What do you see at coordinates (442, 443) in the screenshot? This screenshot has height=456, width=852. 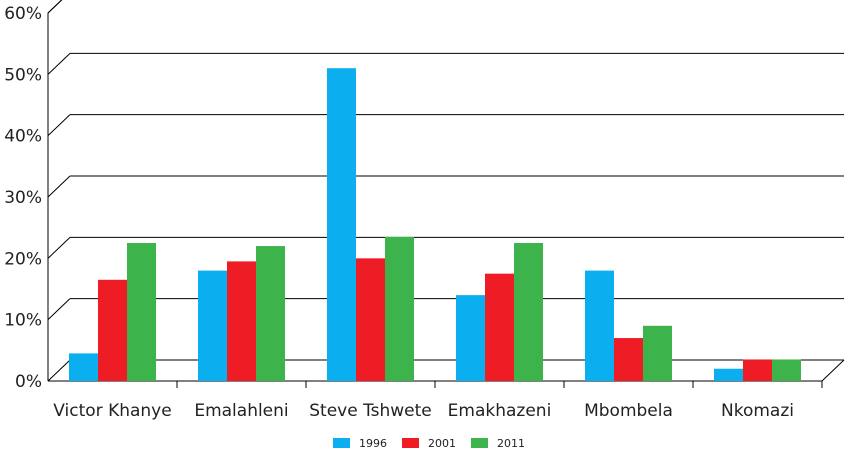 I see `legend-label: 2001` at bounding box center [442, 443].